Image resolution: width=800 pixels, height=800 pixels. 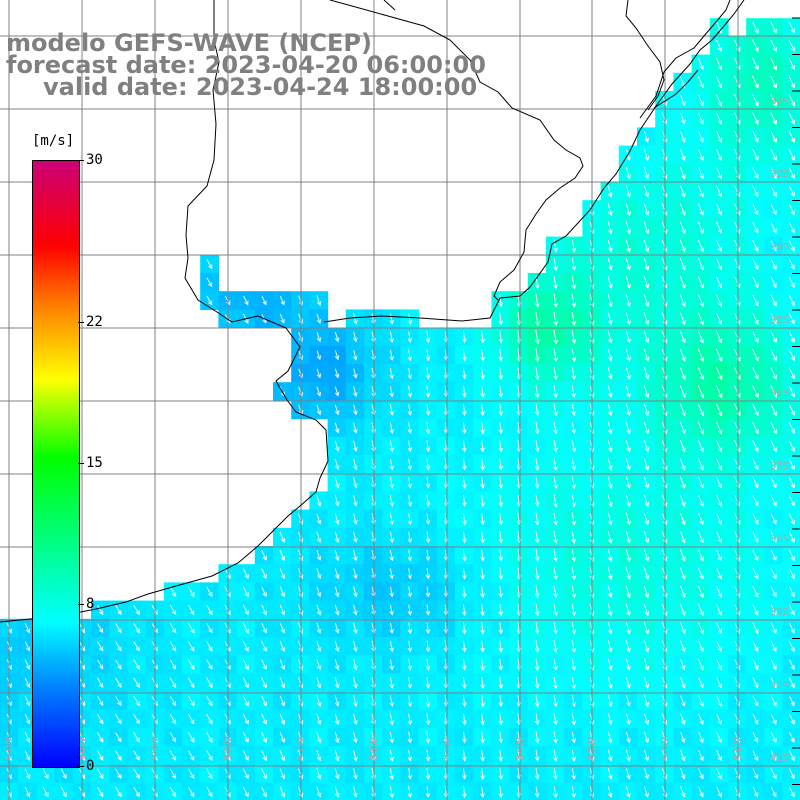 What do you see at coordinates (94, 321) in the screenshot?
I see `colorbar-tick-label: 22` at bounding box center [94, 321].